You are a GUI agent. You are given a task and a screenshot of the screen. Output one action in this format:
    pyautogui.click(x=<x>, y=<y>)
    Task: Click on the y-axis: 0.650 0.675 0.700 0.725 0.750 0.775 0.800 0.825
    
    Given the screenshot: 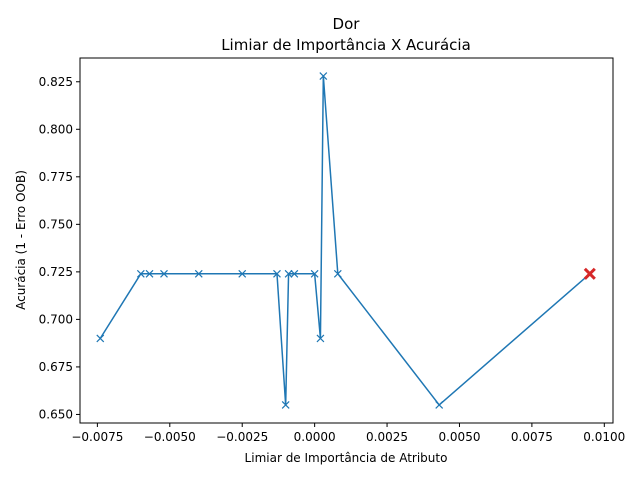 What is the action you would take?
    pyautogui.click(x=59, y=248)
    